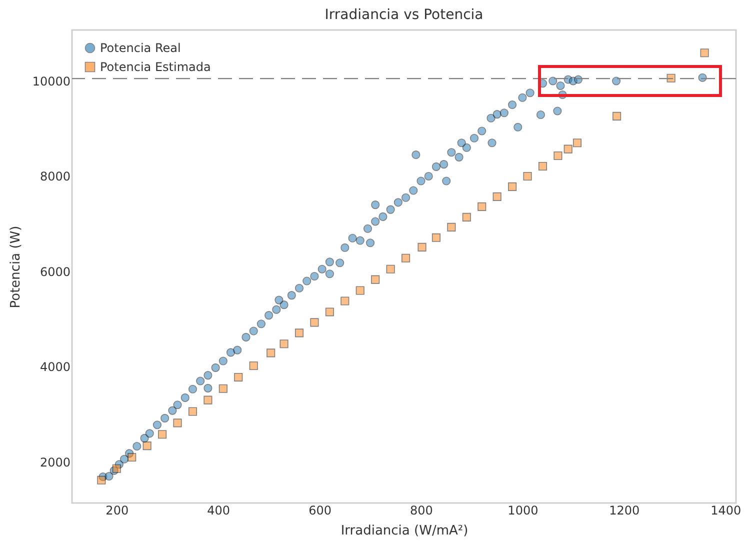  I want to click on y-tick-label: 8000, so click(55, 177).